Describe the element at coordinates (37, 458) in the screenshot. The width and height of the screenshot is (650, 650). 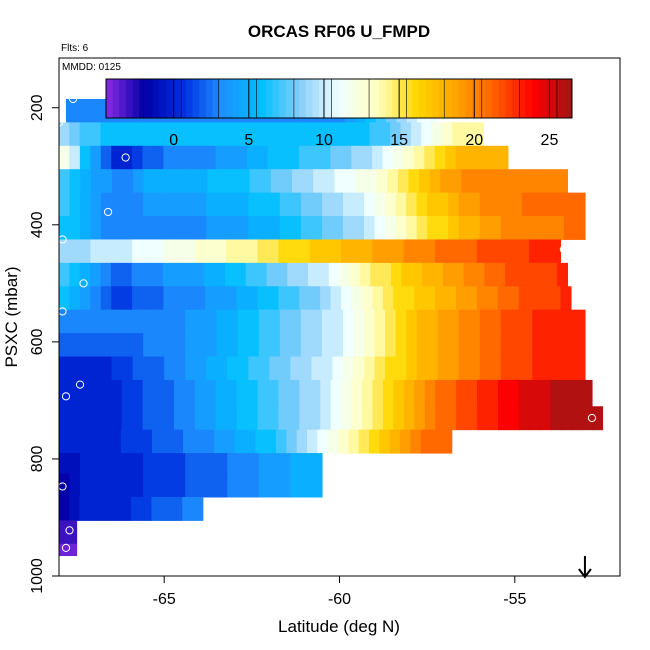
I see `y-tick-label: 800` at that location.